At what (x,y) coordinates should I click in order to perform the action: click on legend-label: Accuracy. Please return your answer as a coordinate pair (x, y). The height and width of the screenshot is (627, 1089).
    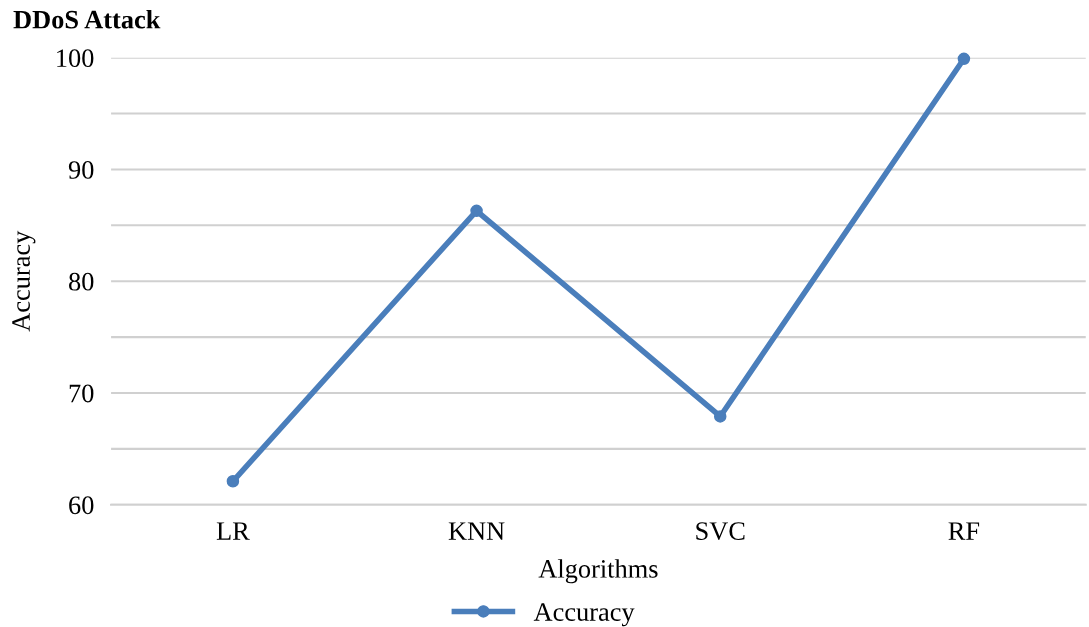
    Looking at the image, I should click on (584, 615).